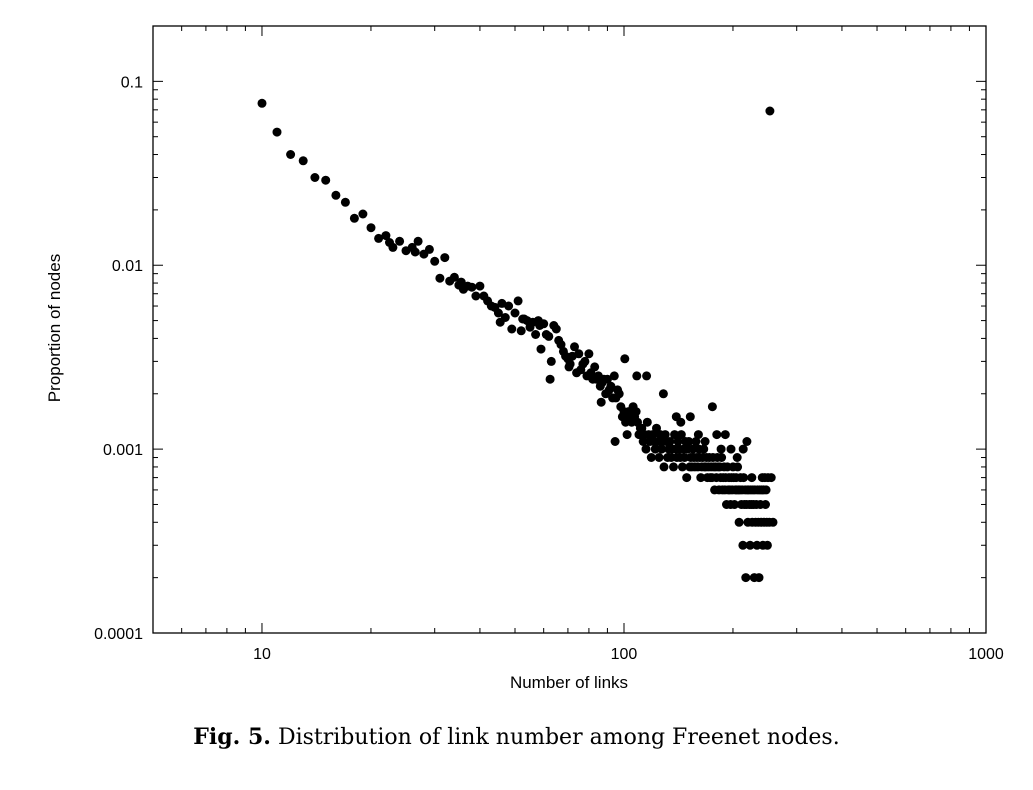 The height and width of the screenshot is (790, 1033). Describe the element at coordinates (232, 737) in the screenshot. I see `figure-caption-label: Fig. 5.` at that location.